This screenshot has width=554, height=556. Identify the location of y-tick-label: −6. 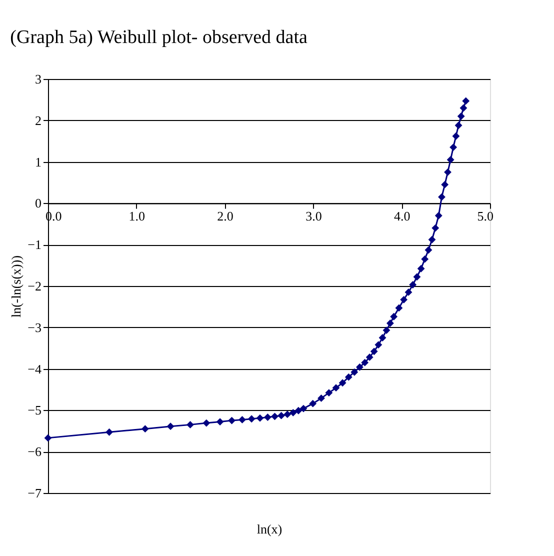
(35, 452).